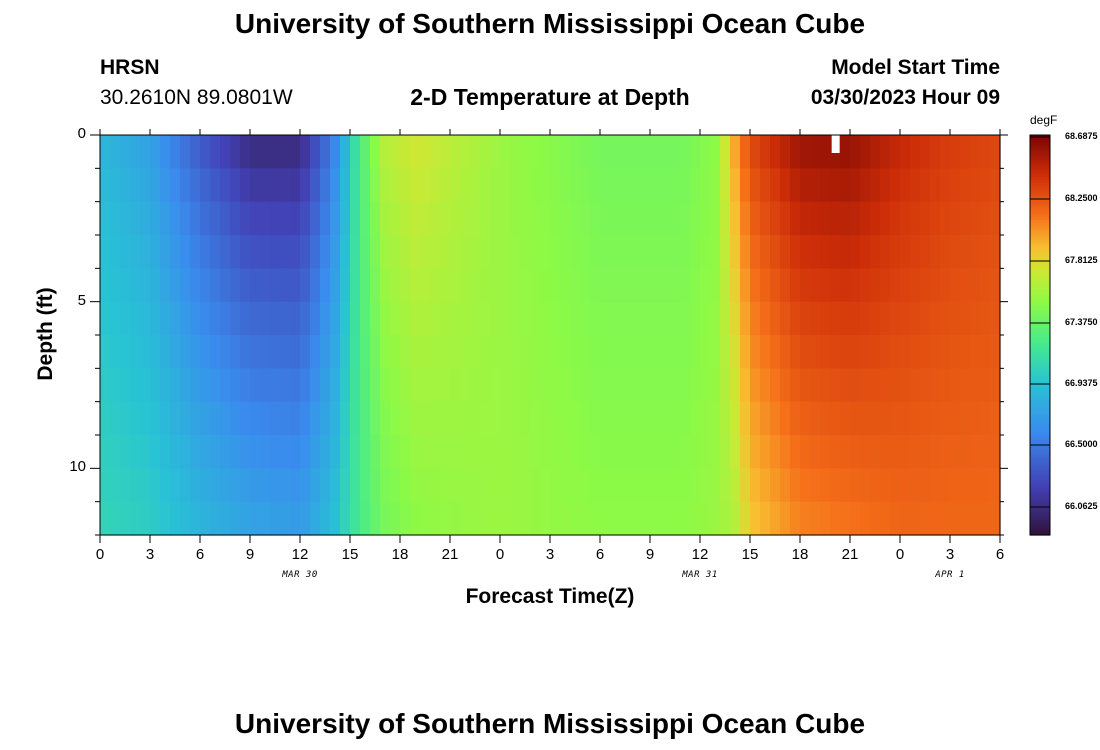 The image size is (1100, 750). Describe the element at coordinates (300, 554) in the screenshot. I see `x-tick-label: 12` at that location.